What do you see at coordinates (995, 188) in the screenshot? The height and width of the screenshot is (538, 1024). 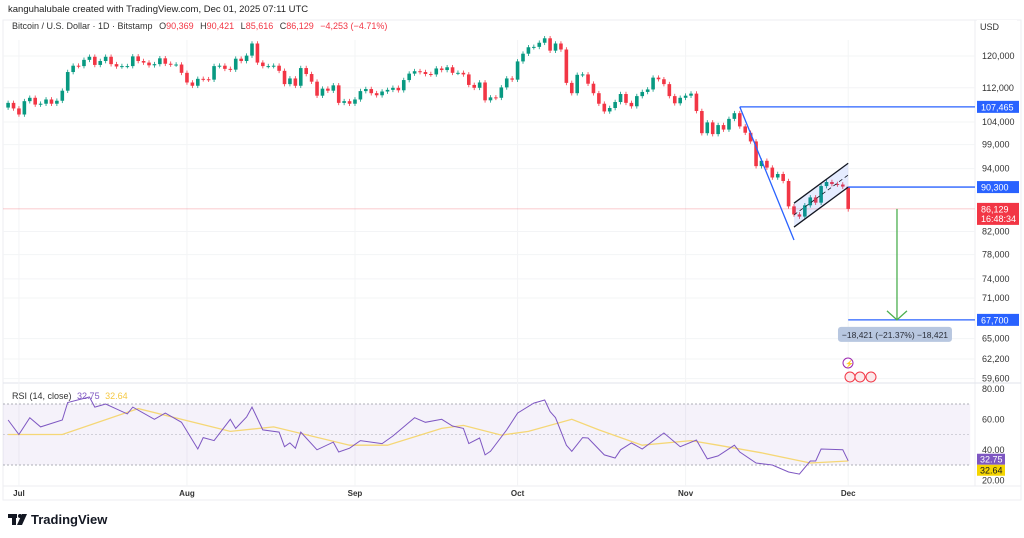 I see `price-marker-label: 90,300` at bounding box center [995, 188].